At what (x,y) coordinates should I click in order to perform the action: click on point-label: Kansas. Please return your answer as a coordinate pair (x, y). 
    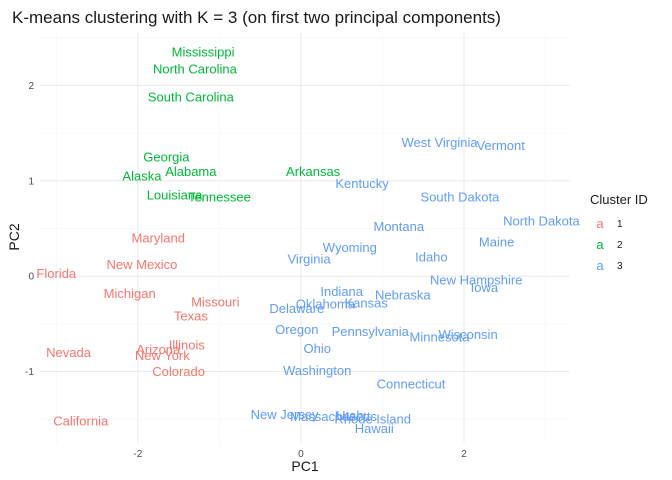
    Looking at the image, I should click on (366, 302).